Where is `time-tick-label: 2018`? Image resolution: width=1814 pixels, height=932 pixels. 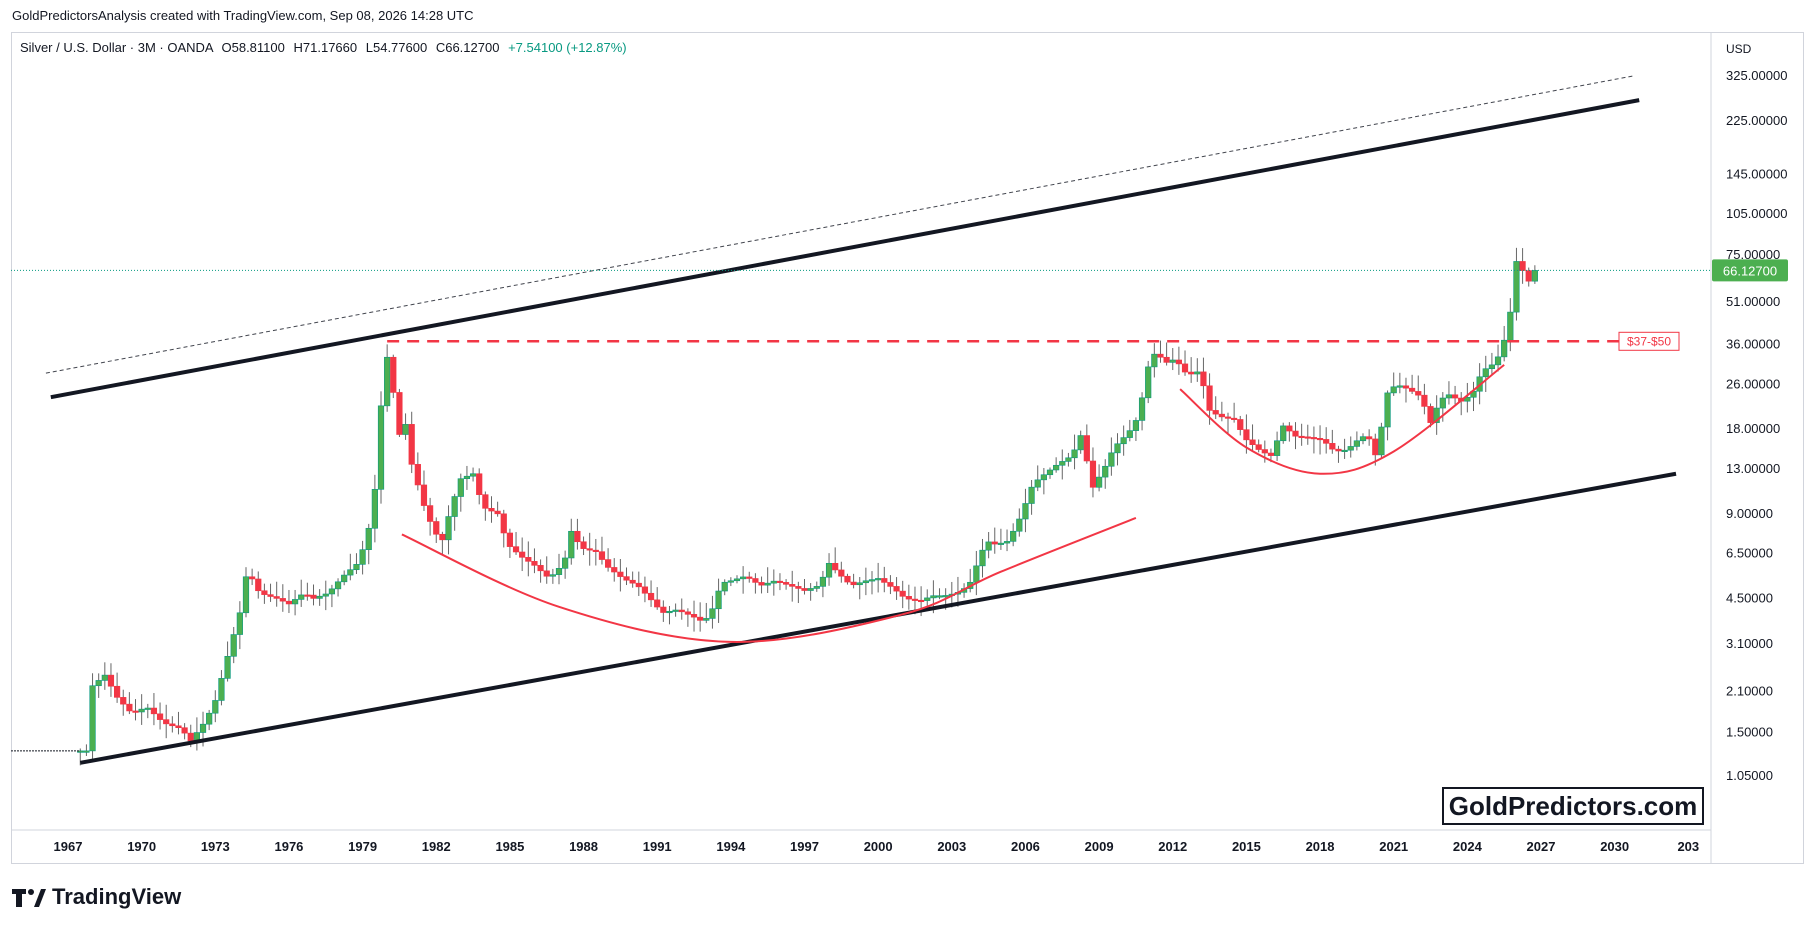 time-tick-label: 2018 is located at coordinates (1320, 846).